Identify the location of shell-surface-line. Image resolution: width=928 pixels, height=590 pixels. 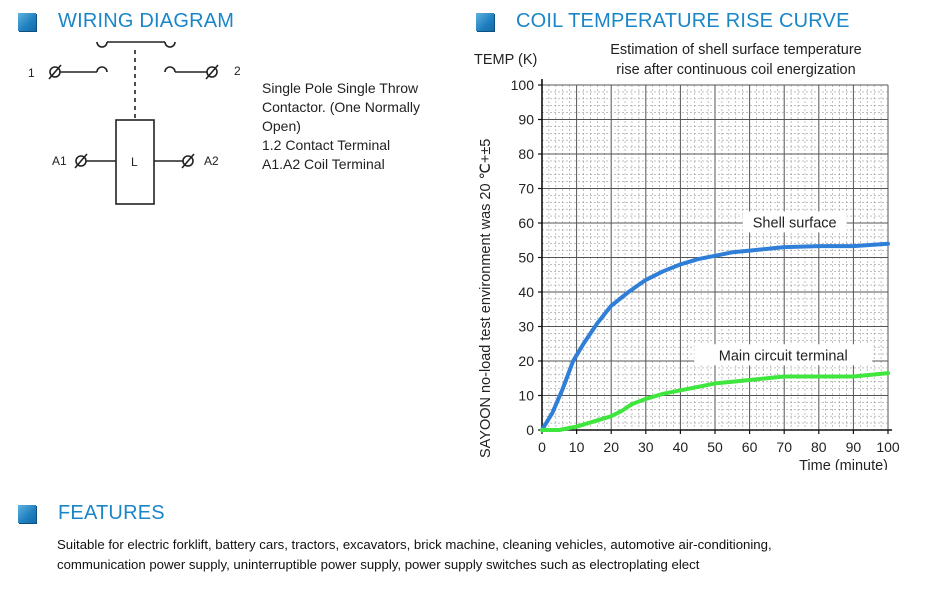
(715, 336).